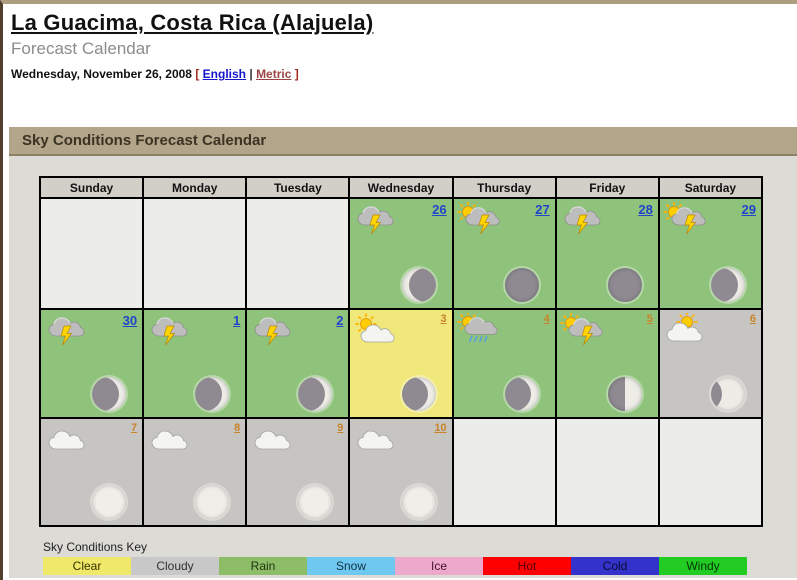 The height and width of the screenshot is (580, 797). Describe the element at coordinates (527, 566) in the screenshot. I see `key-item-hot: Hot` at that location.